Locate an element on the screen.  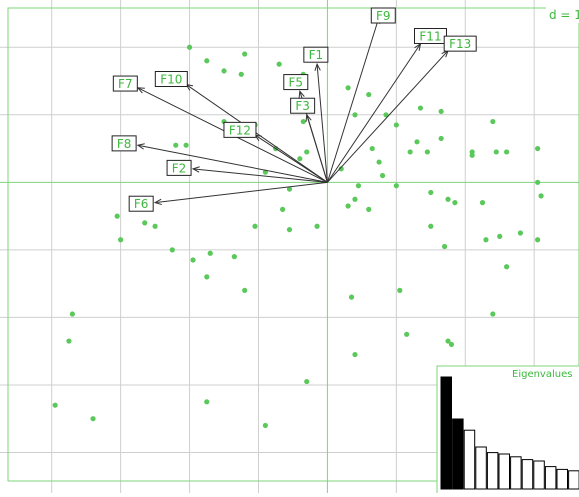
label-f5: F5 is located at coordinates (296, 82).